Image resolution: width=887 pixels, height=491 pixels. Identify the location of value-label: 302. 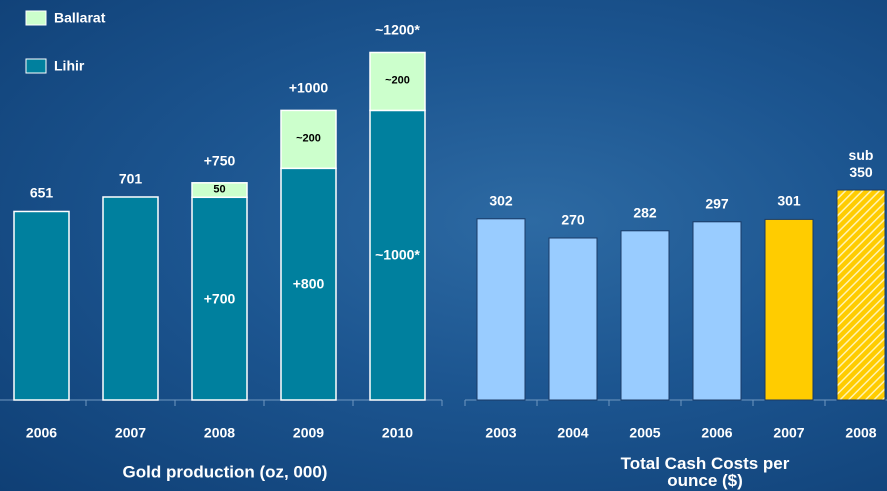
(501, 200).